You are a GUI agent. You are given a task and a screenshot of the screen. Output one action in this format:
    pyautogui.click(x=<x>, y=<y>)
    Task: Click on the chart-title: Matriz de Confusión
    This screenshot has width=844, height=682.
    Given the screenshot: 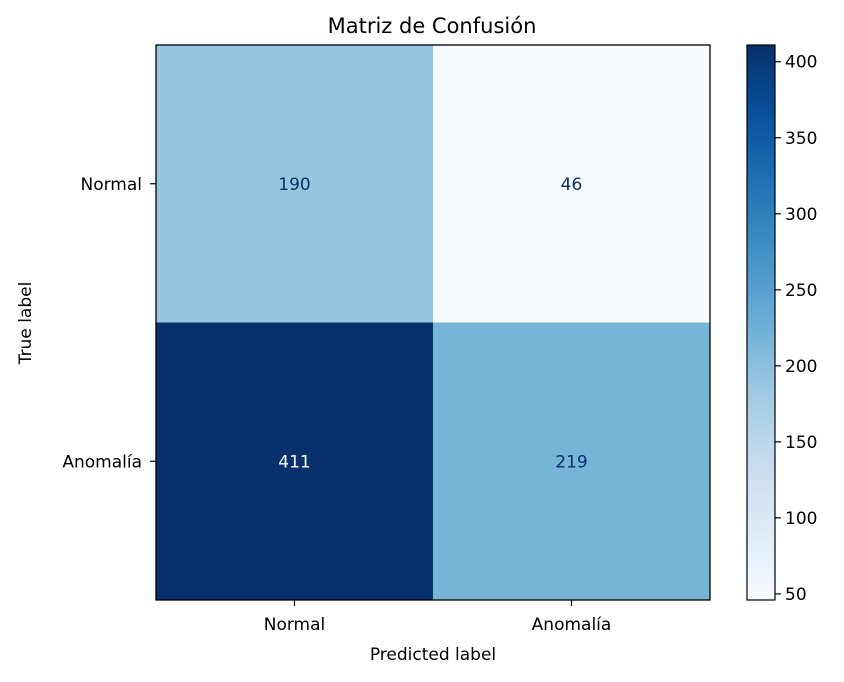 What is the action you would take?
    pyautogui.click(x=432, y=26)
    